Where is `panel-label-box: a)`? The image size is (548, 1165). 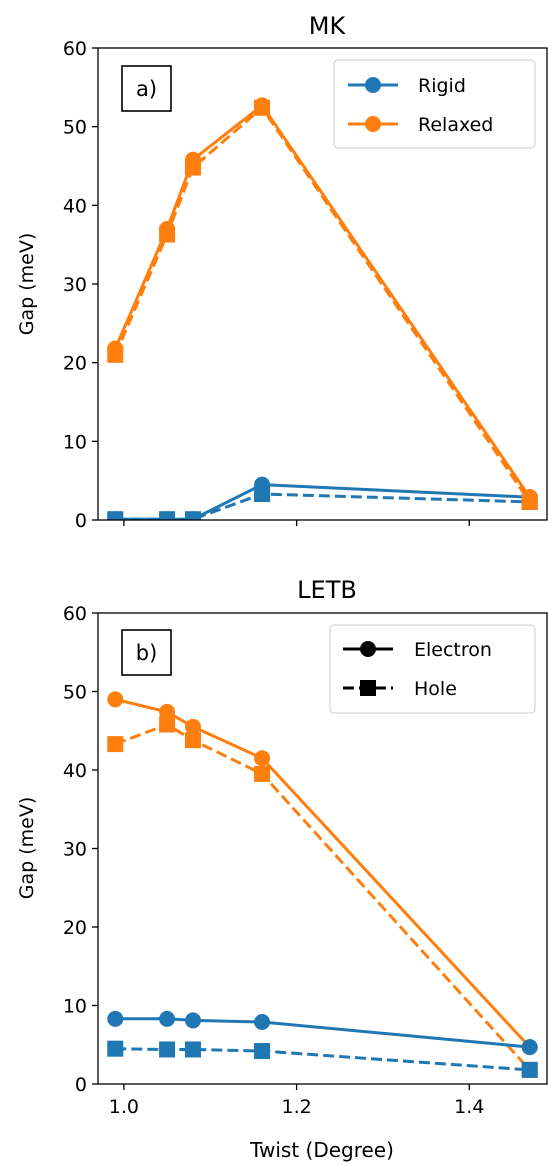 panel-label-box: a) is located at coordinates (146, 88).